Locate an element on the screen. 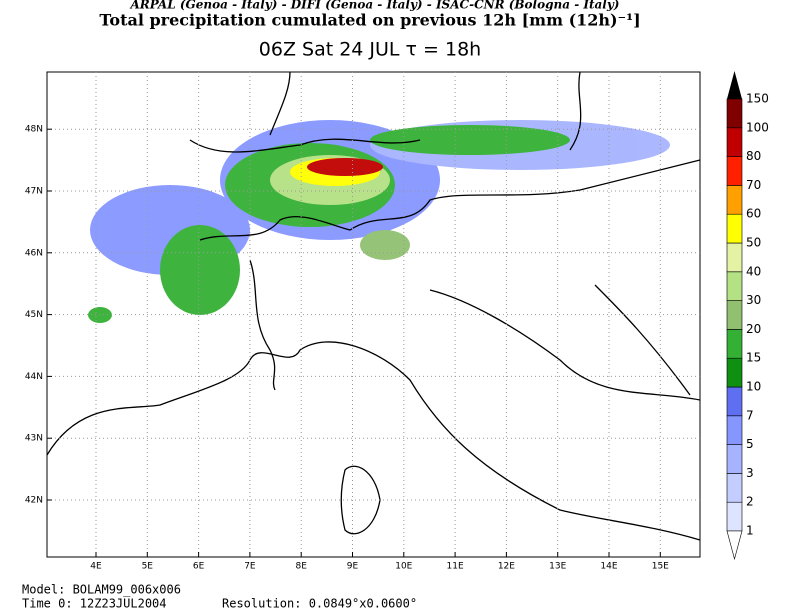 The height and width of the screenshot is (612, 792). colorbar-top is located at coordinates (734, 85).